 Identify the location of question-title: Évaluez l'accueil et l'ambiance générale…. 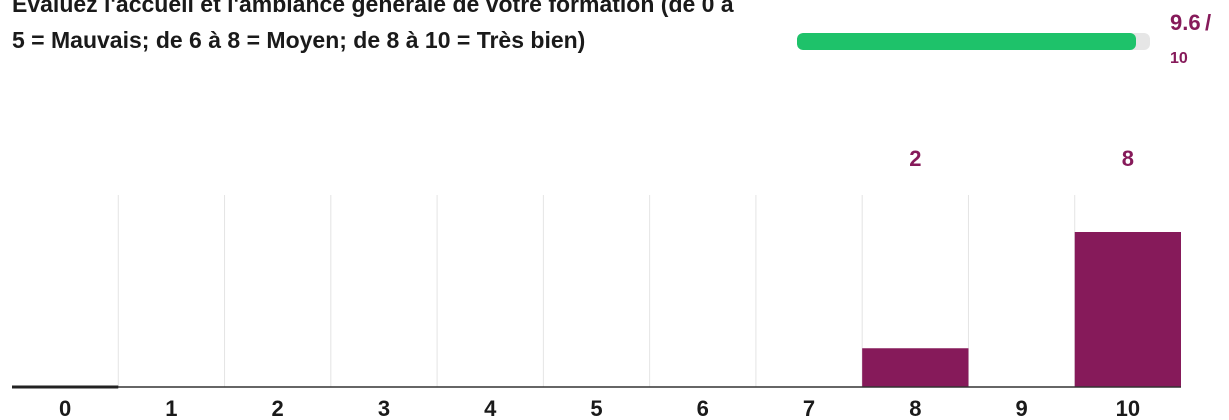
(373, 26).